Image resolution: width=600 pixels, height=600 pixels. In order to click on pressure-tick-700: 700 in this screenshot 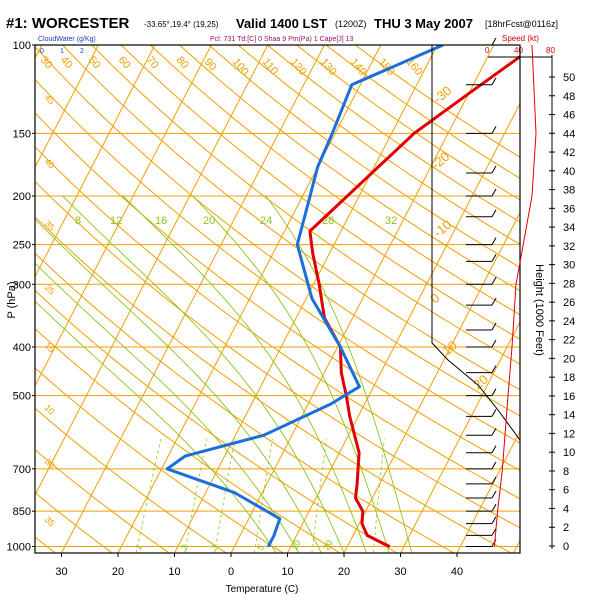, I will do `click(22, 470)`.